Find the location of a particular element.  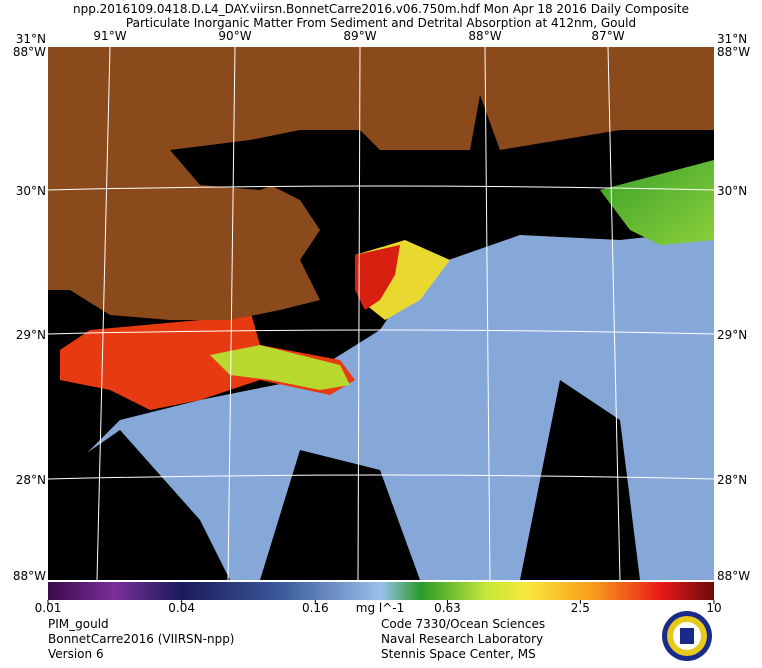

lon-labels: 91°W 90°W 89°W 88°W 87°W is located at coordinates (358, 36).